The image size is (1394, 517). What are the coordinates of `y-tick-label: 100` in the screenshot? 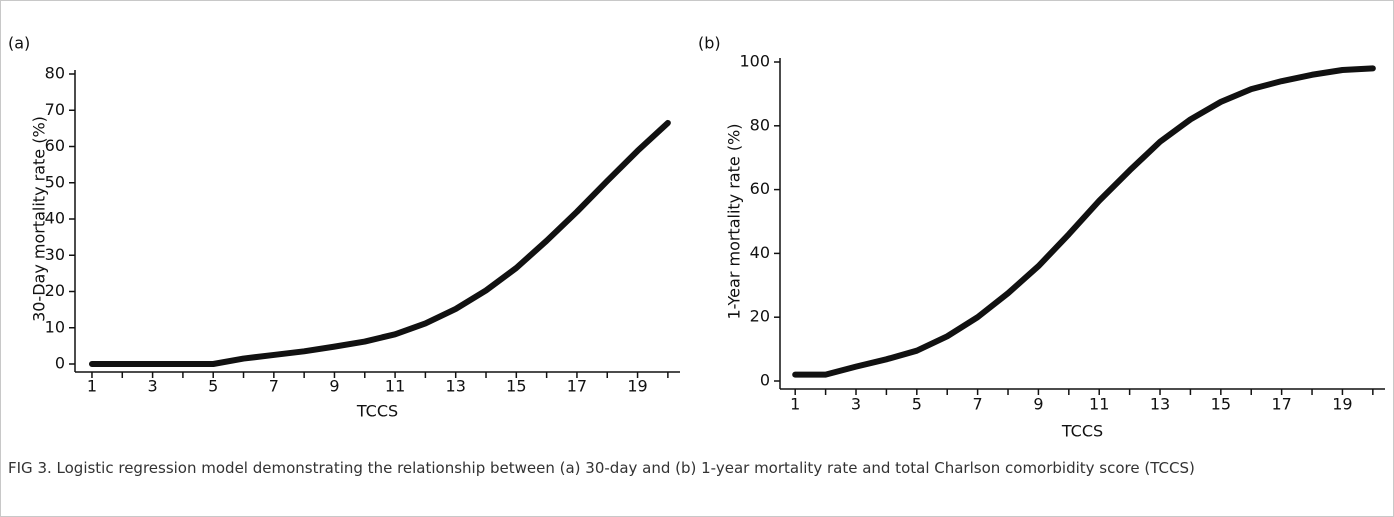 It's located at (754, 61).